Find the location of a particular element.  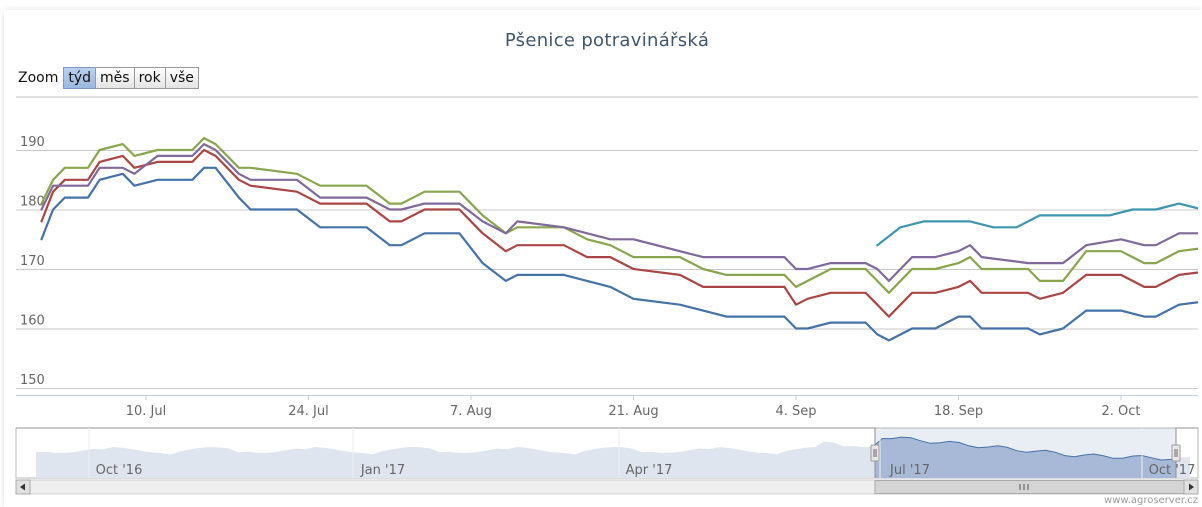

y-tick-label: 150 is located at coordinates (32, 380).